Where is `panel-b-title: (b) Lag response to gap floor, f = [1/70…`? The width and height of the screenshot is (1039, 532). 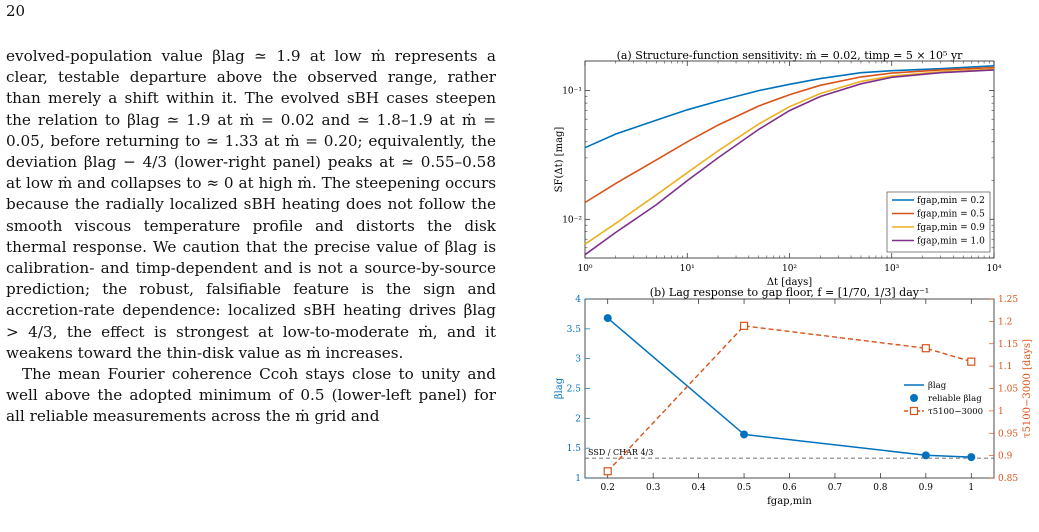
panel-b-title: (b) Lag response to gap floor, f = [1/70… is located at coordinates (789, 292).